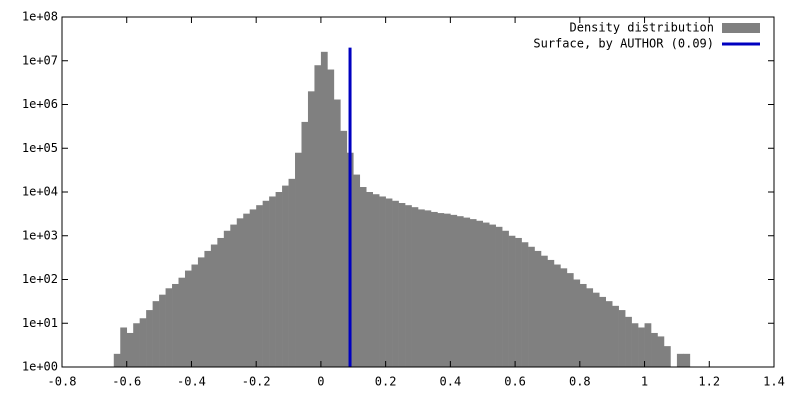 This screenshot has height=400, width=800. What do you see at coordinates (642, 28) in the screenshot?
I see `legend-label: Density distribution` at bounding box center [642, 28].